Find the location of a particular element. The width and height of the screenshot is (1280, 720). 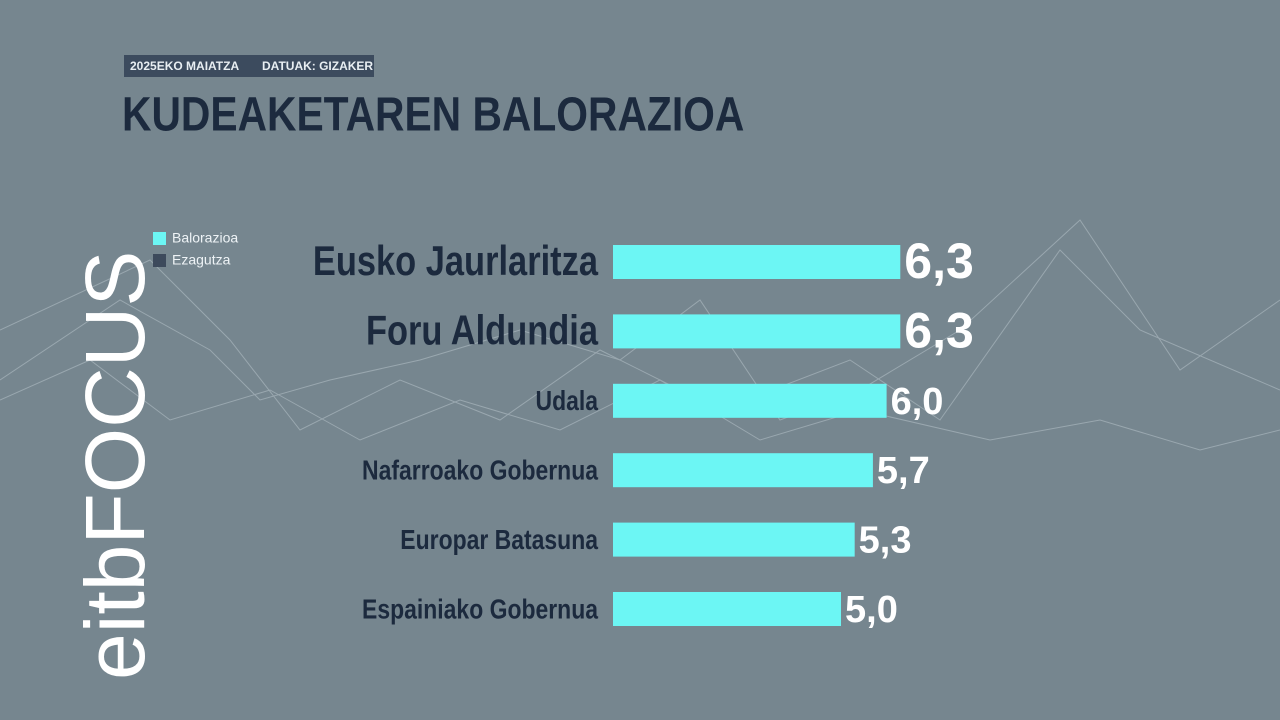

category-label: Nafarroako Gobernua is located at coordinates (480, 471).